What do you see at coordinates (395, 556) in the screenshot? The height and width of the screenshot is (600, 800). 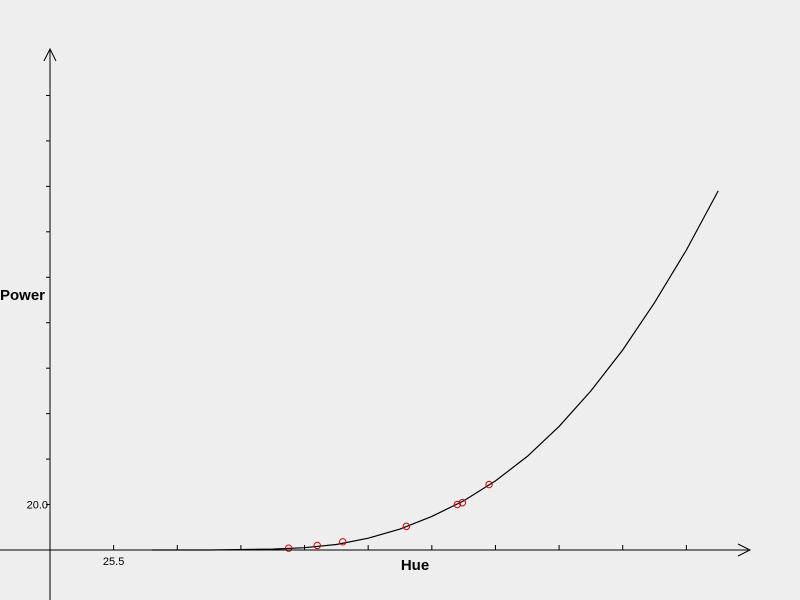 I see `x-axis-ticks: 25.5` at bounding box center [395, 556].